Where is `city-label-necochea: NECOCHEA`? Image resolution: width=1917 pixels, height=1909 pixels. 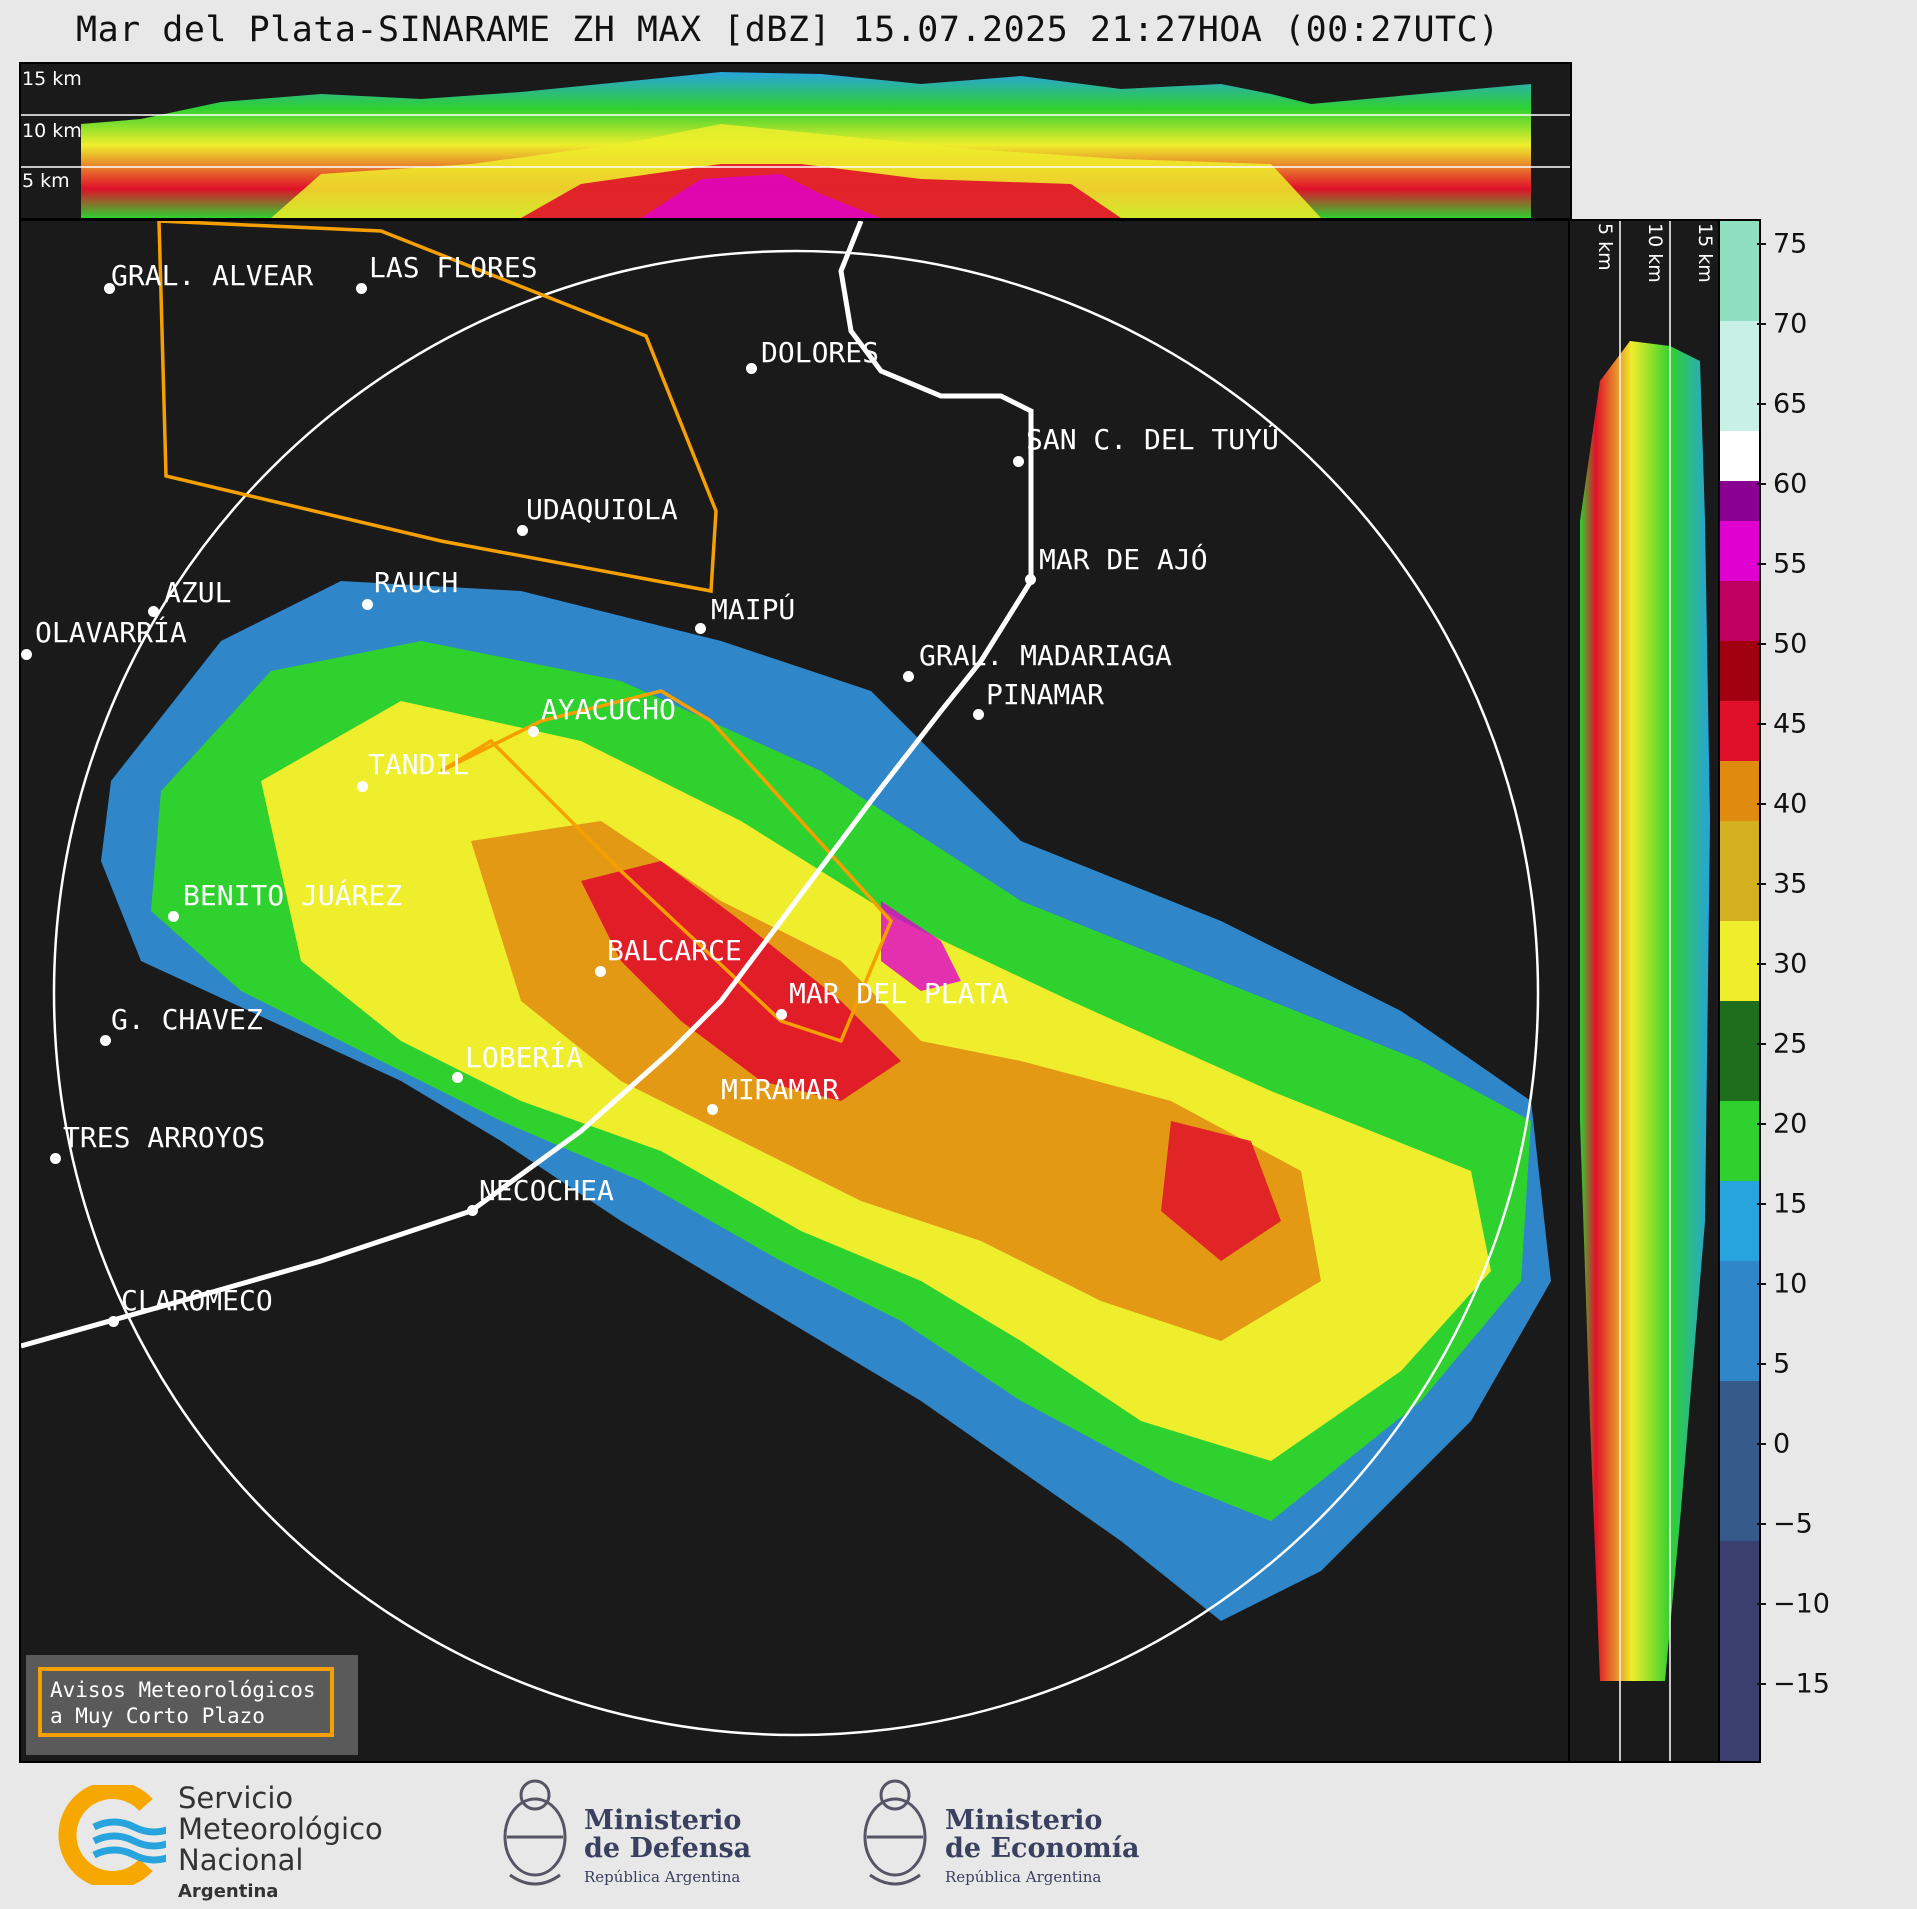 city-label-necochea: NECOCHEA is located at coordinates (546, 1190).